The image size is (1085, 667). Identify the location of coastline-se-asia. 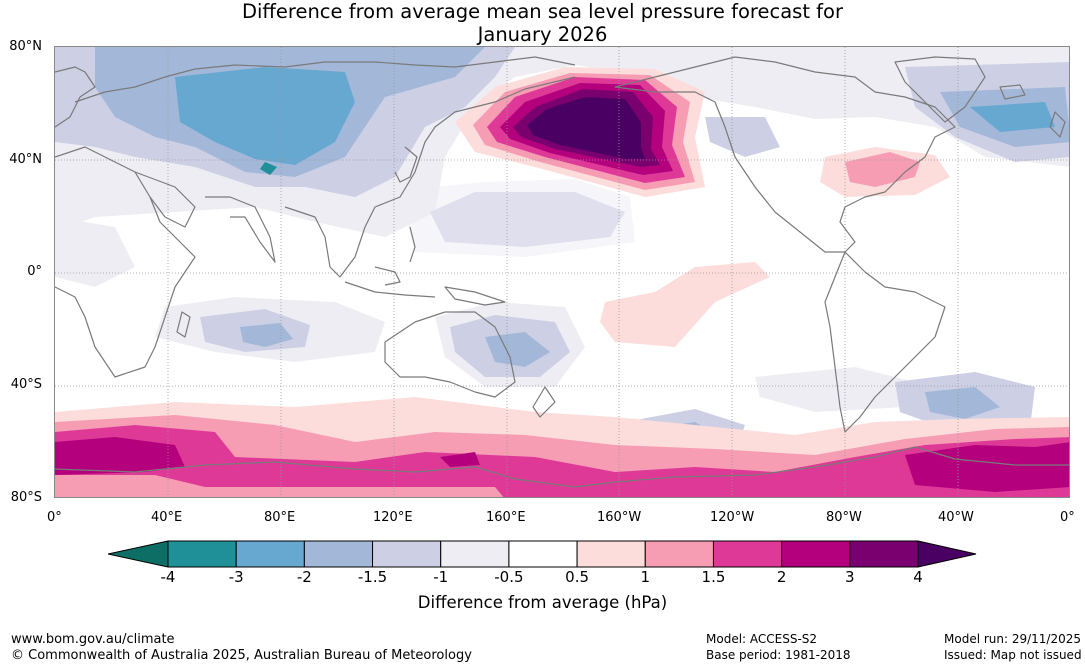
(430, 177).